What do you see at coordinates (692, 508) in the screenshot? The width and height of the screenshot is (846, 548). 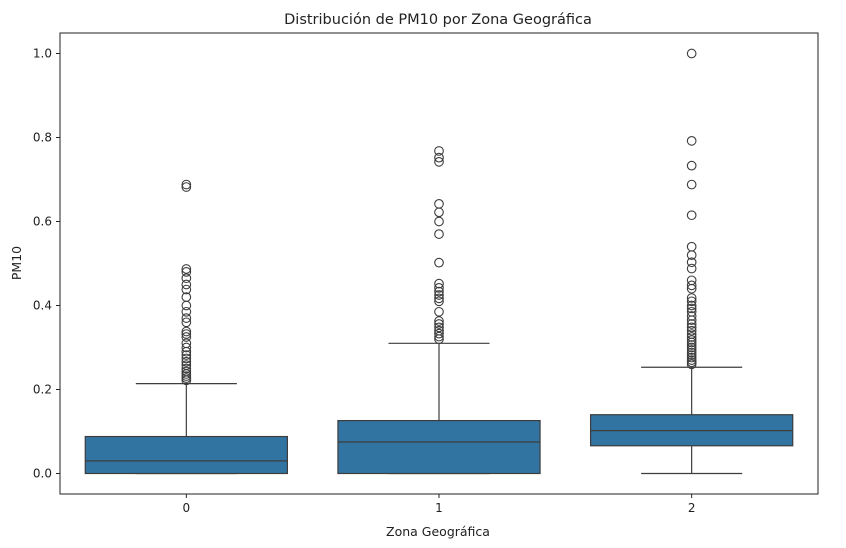 I see `x-tick-label: 2` at bounding box center [692, 508].